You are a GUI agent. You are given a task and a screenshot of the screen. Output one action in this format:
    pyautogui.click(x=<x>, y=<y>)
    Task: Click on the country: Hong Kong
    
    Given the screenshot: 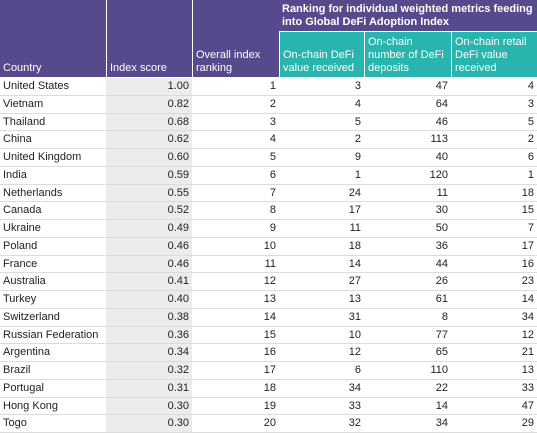 What is the action you would take?
    pyautogui.click(x=53, y=407)
    